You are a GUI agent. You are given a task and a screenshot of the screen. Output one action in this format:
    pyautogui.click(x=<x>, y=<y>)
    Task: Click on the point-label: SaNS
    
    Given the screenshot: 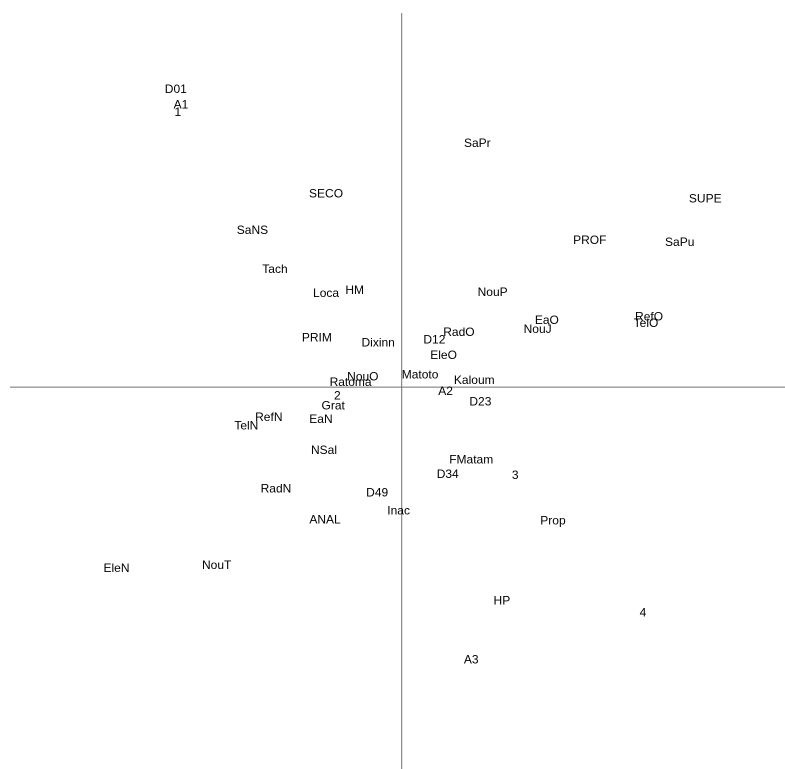 What is the action you would take?
    pyautogui.click(x=252, y=230)
    